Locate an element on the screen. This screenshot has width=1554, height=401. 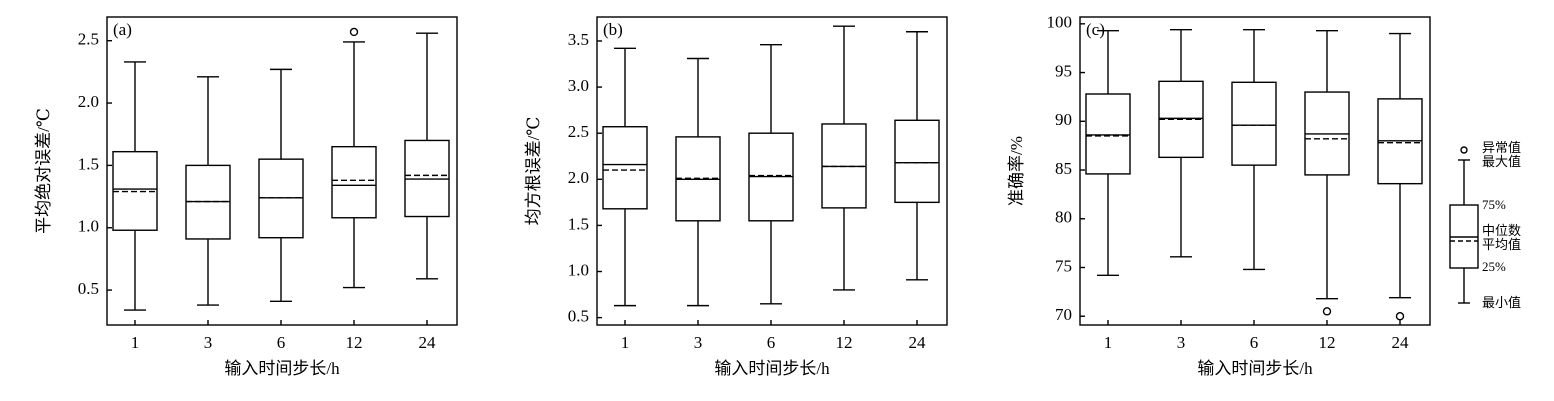
y-axis-label: 平均绝对误差/℃ is located at coordinates (43, 171).